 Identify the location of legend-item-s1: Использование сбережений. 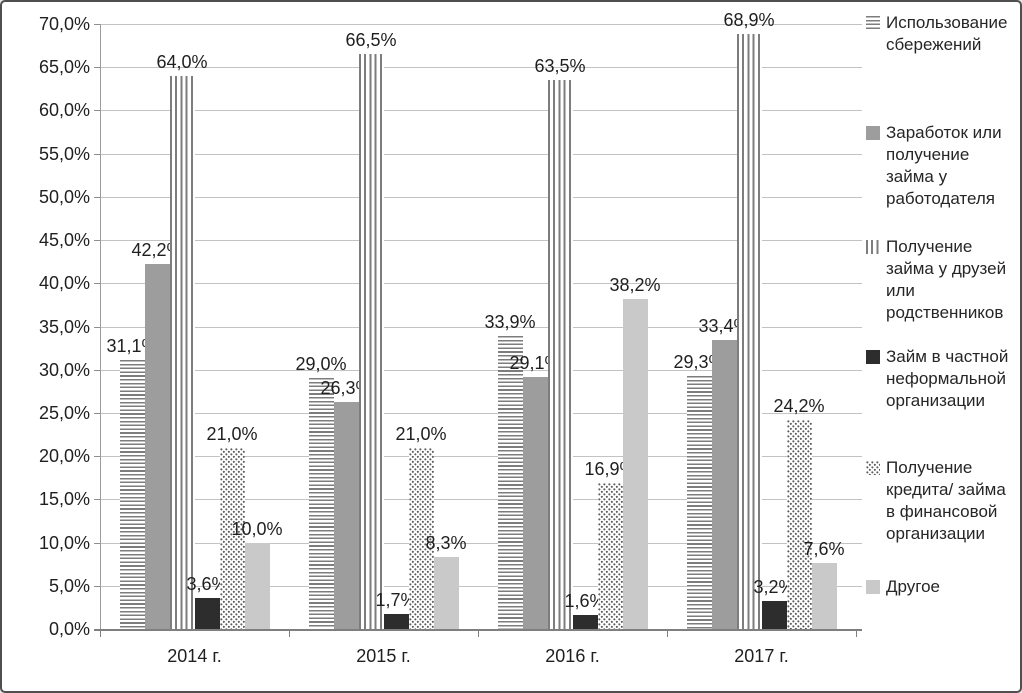
(940, 34).